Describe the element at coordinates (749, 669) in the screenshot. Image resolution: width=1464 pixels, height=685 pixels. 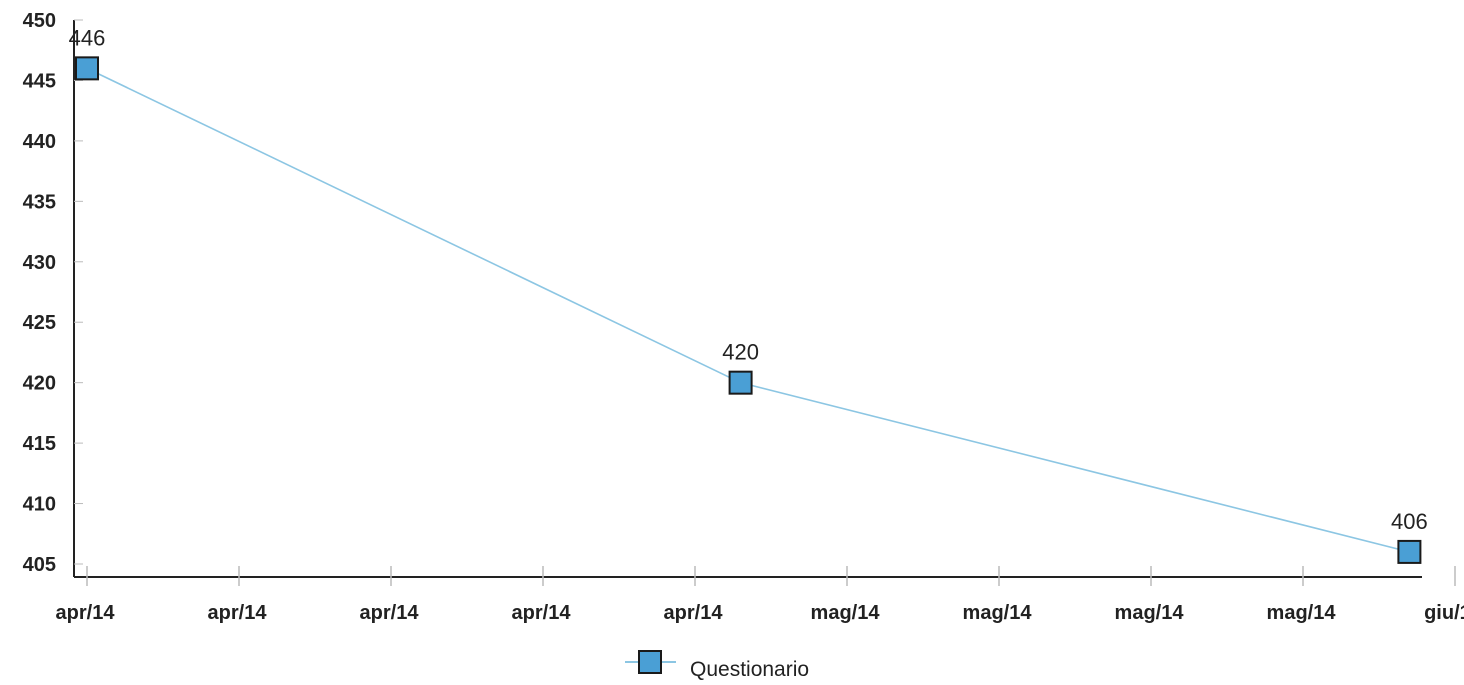
I see `legend-label: Questionario` at that location.